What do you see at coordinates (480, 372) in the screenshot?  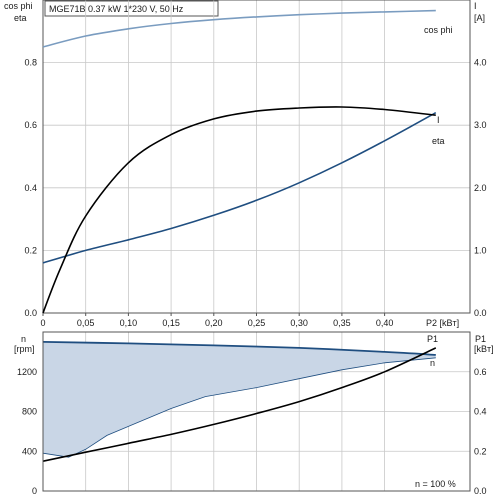 I see `bottom-y-right-tick-label: 0.6` at bounding box center [480, 372].